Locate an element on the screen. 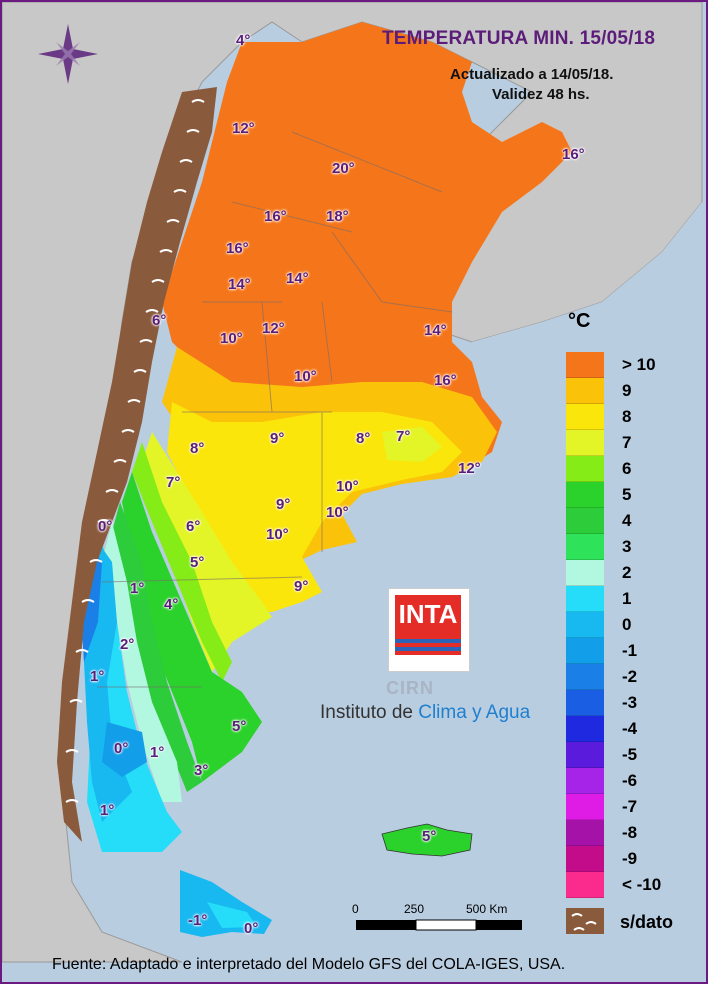  temperature-label: 18° is located at coordinates (337, 216).